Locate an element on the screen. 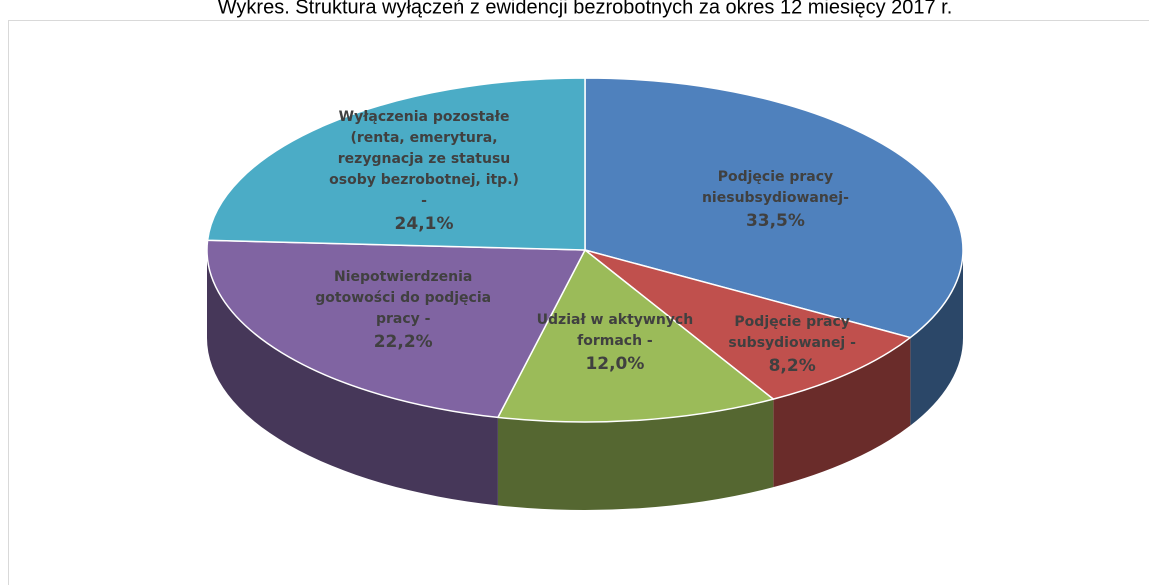  label-box: Podjęcie pracy subsydiowanej - 8,2% is located at coordinates (792, 345).